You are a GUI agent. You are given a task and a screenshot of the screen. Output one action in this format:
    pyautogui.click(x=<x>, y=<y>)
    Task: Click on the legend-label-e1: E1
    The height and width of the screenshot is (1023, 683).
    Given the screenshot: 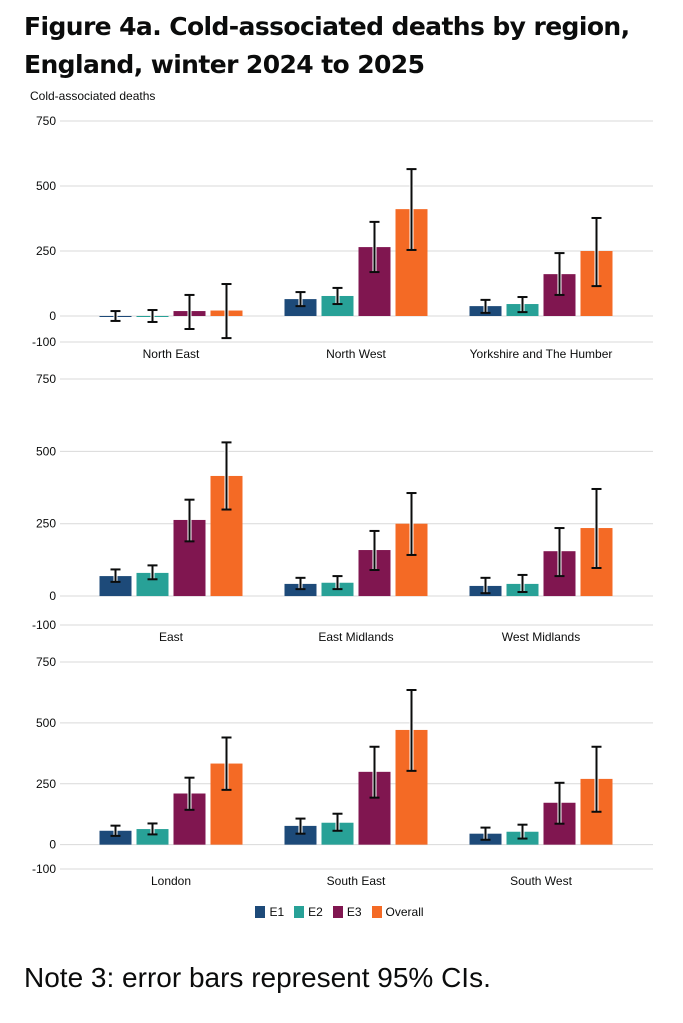 What is the action you would take?
    pyautogui.click(x=277, y=912)
    